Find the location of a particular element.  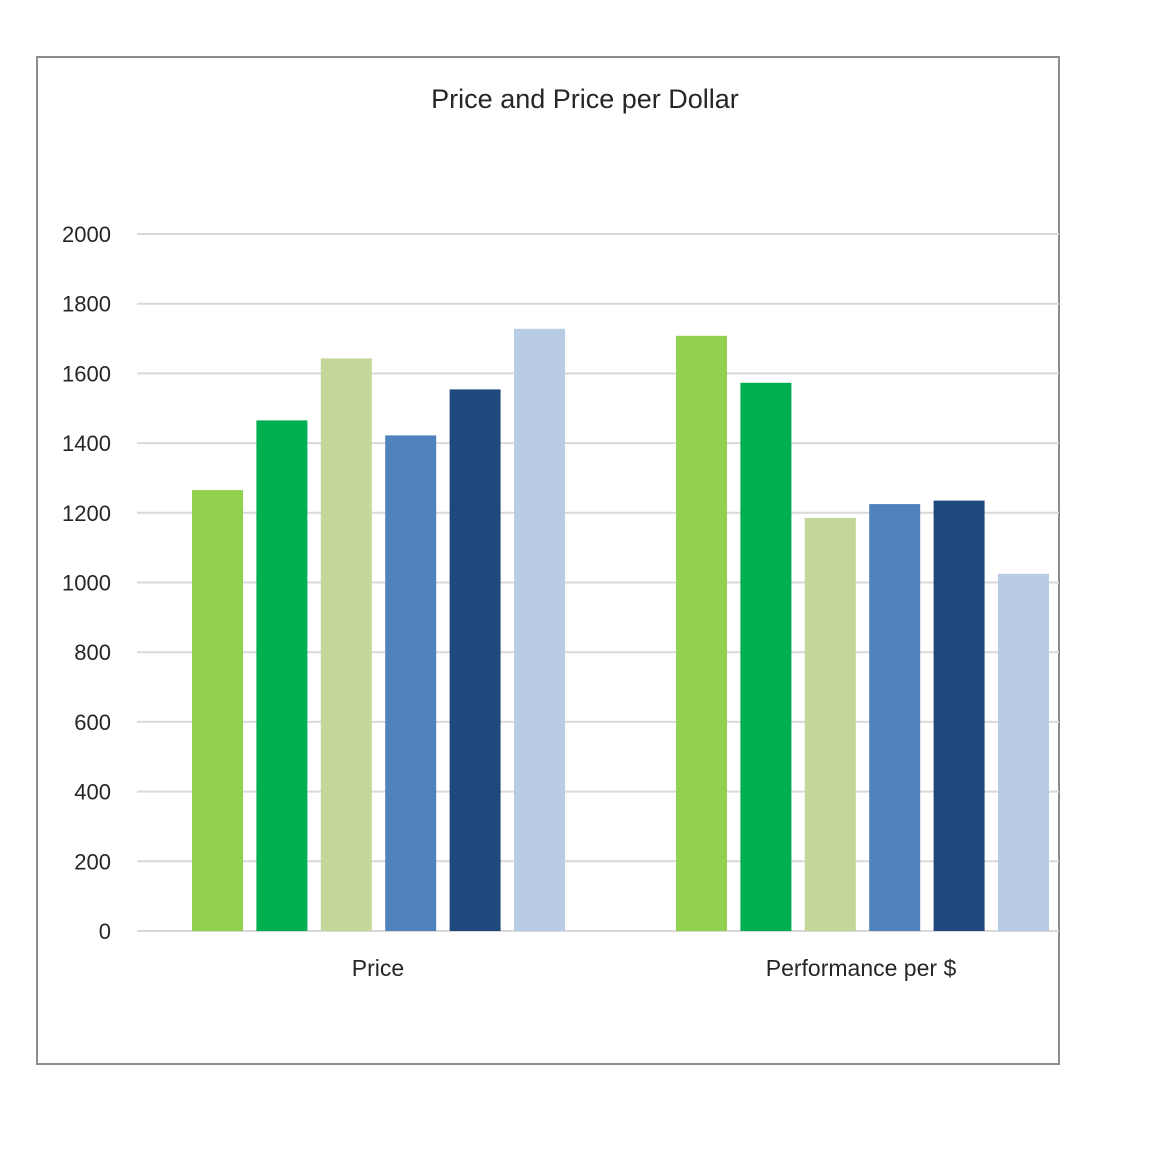

x-axis-categories: Price Performance per $ is located at coordinates (654, 968).